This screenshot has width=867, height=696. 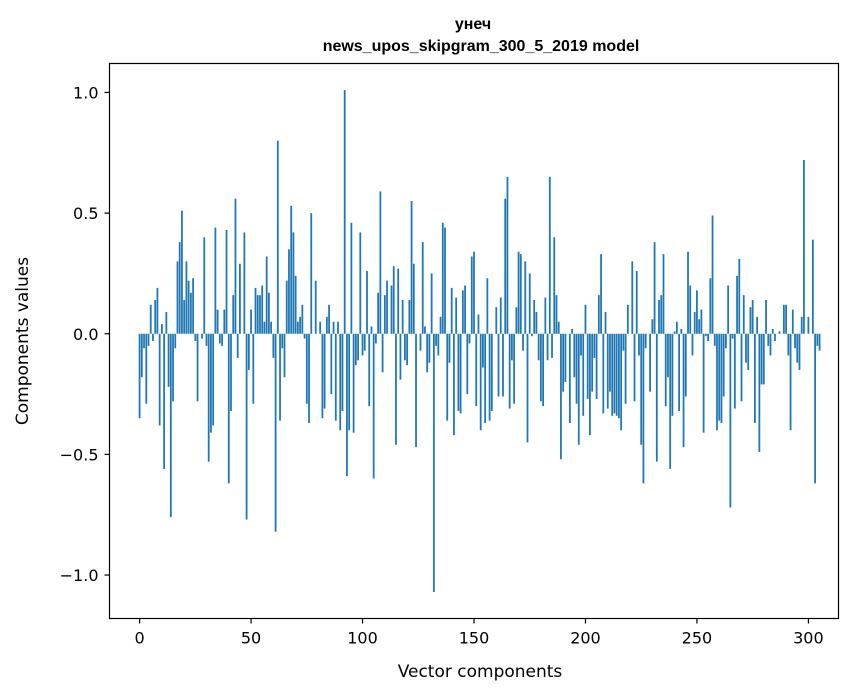 What do you see at coordinates (85, 334) in the screenshot?
I see `y-axis: −1.0 −0.5 0.0 0.5 1.0` at bounding box center [85, 334].